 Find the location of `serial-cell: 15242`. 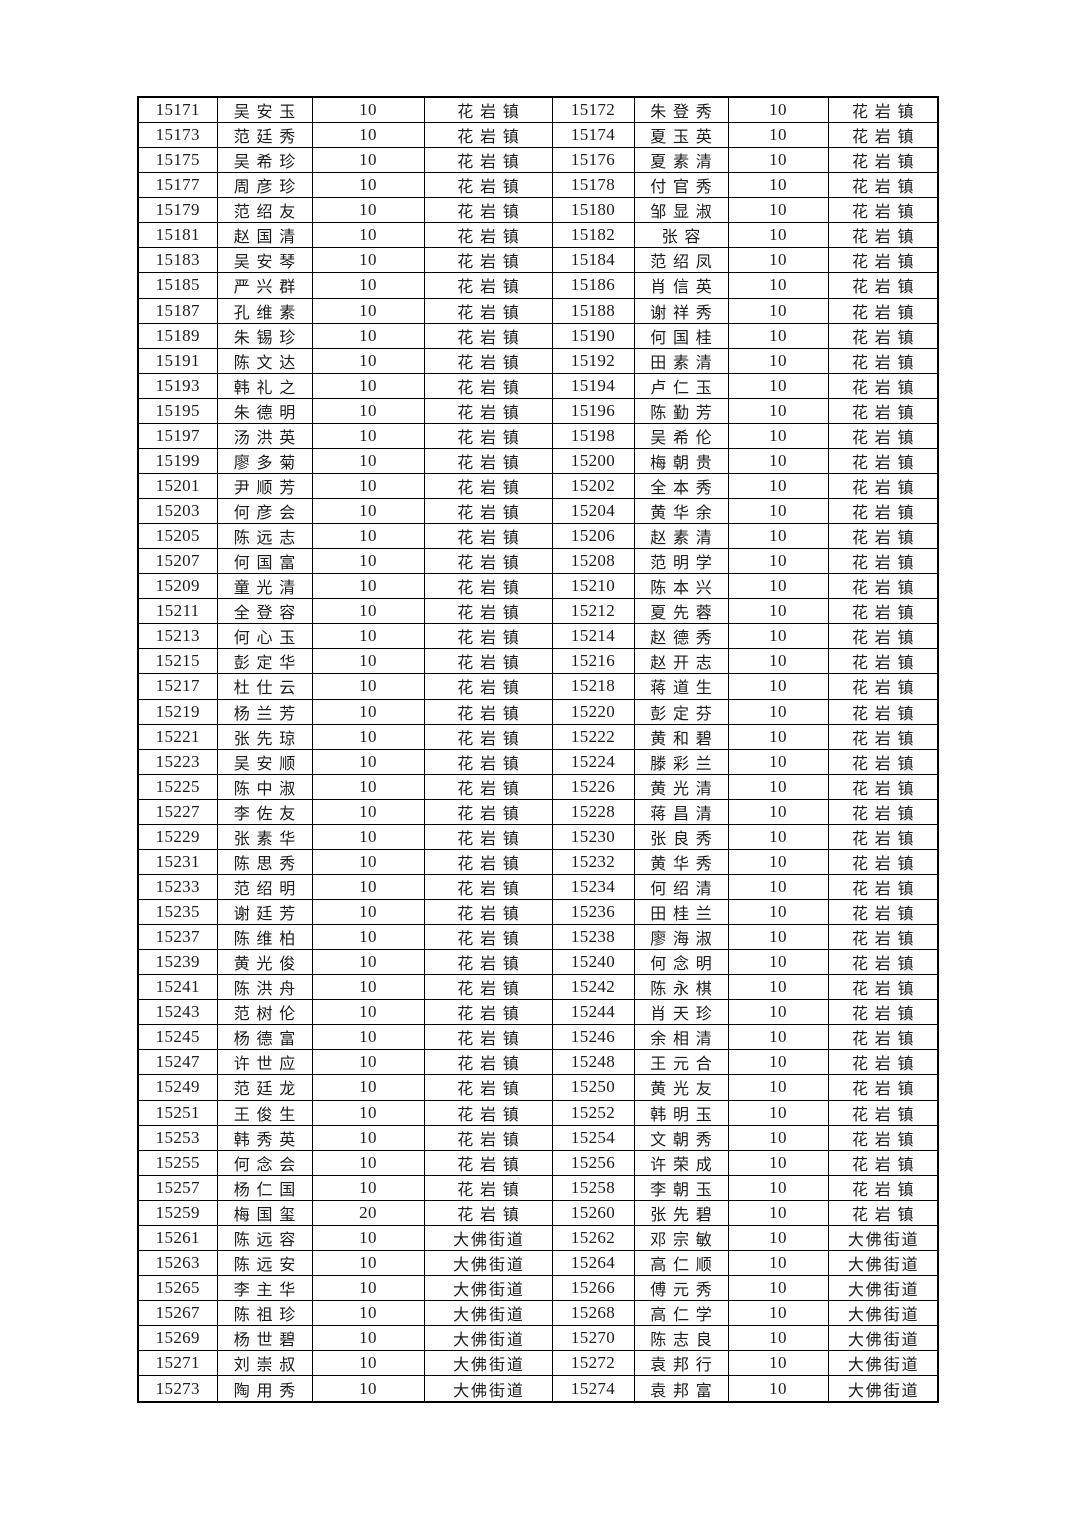

serial-cell: 15242 is located at coordinates (593, 987).